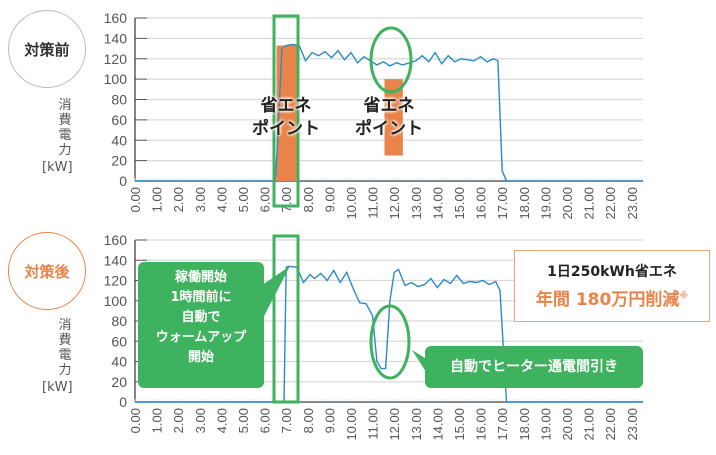  What do you see at coordinates (65, 325) in the screenshot?
I see `bottom-ylabel-char: 消` at bounding box center [65, 325].